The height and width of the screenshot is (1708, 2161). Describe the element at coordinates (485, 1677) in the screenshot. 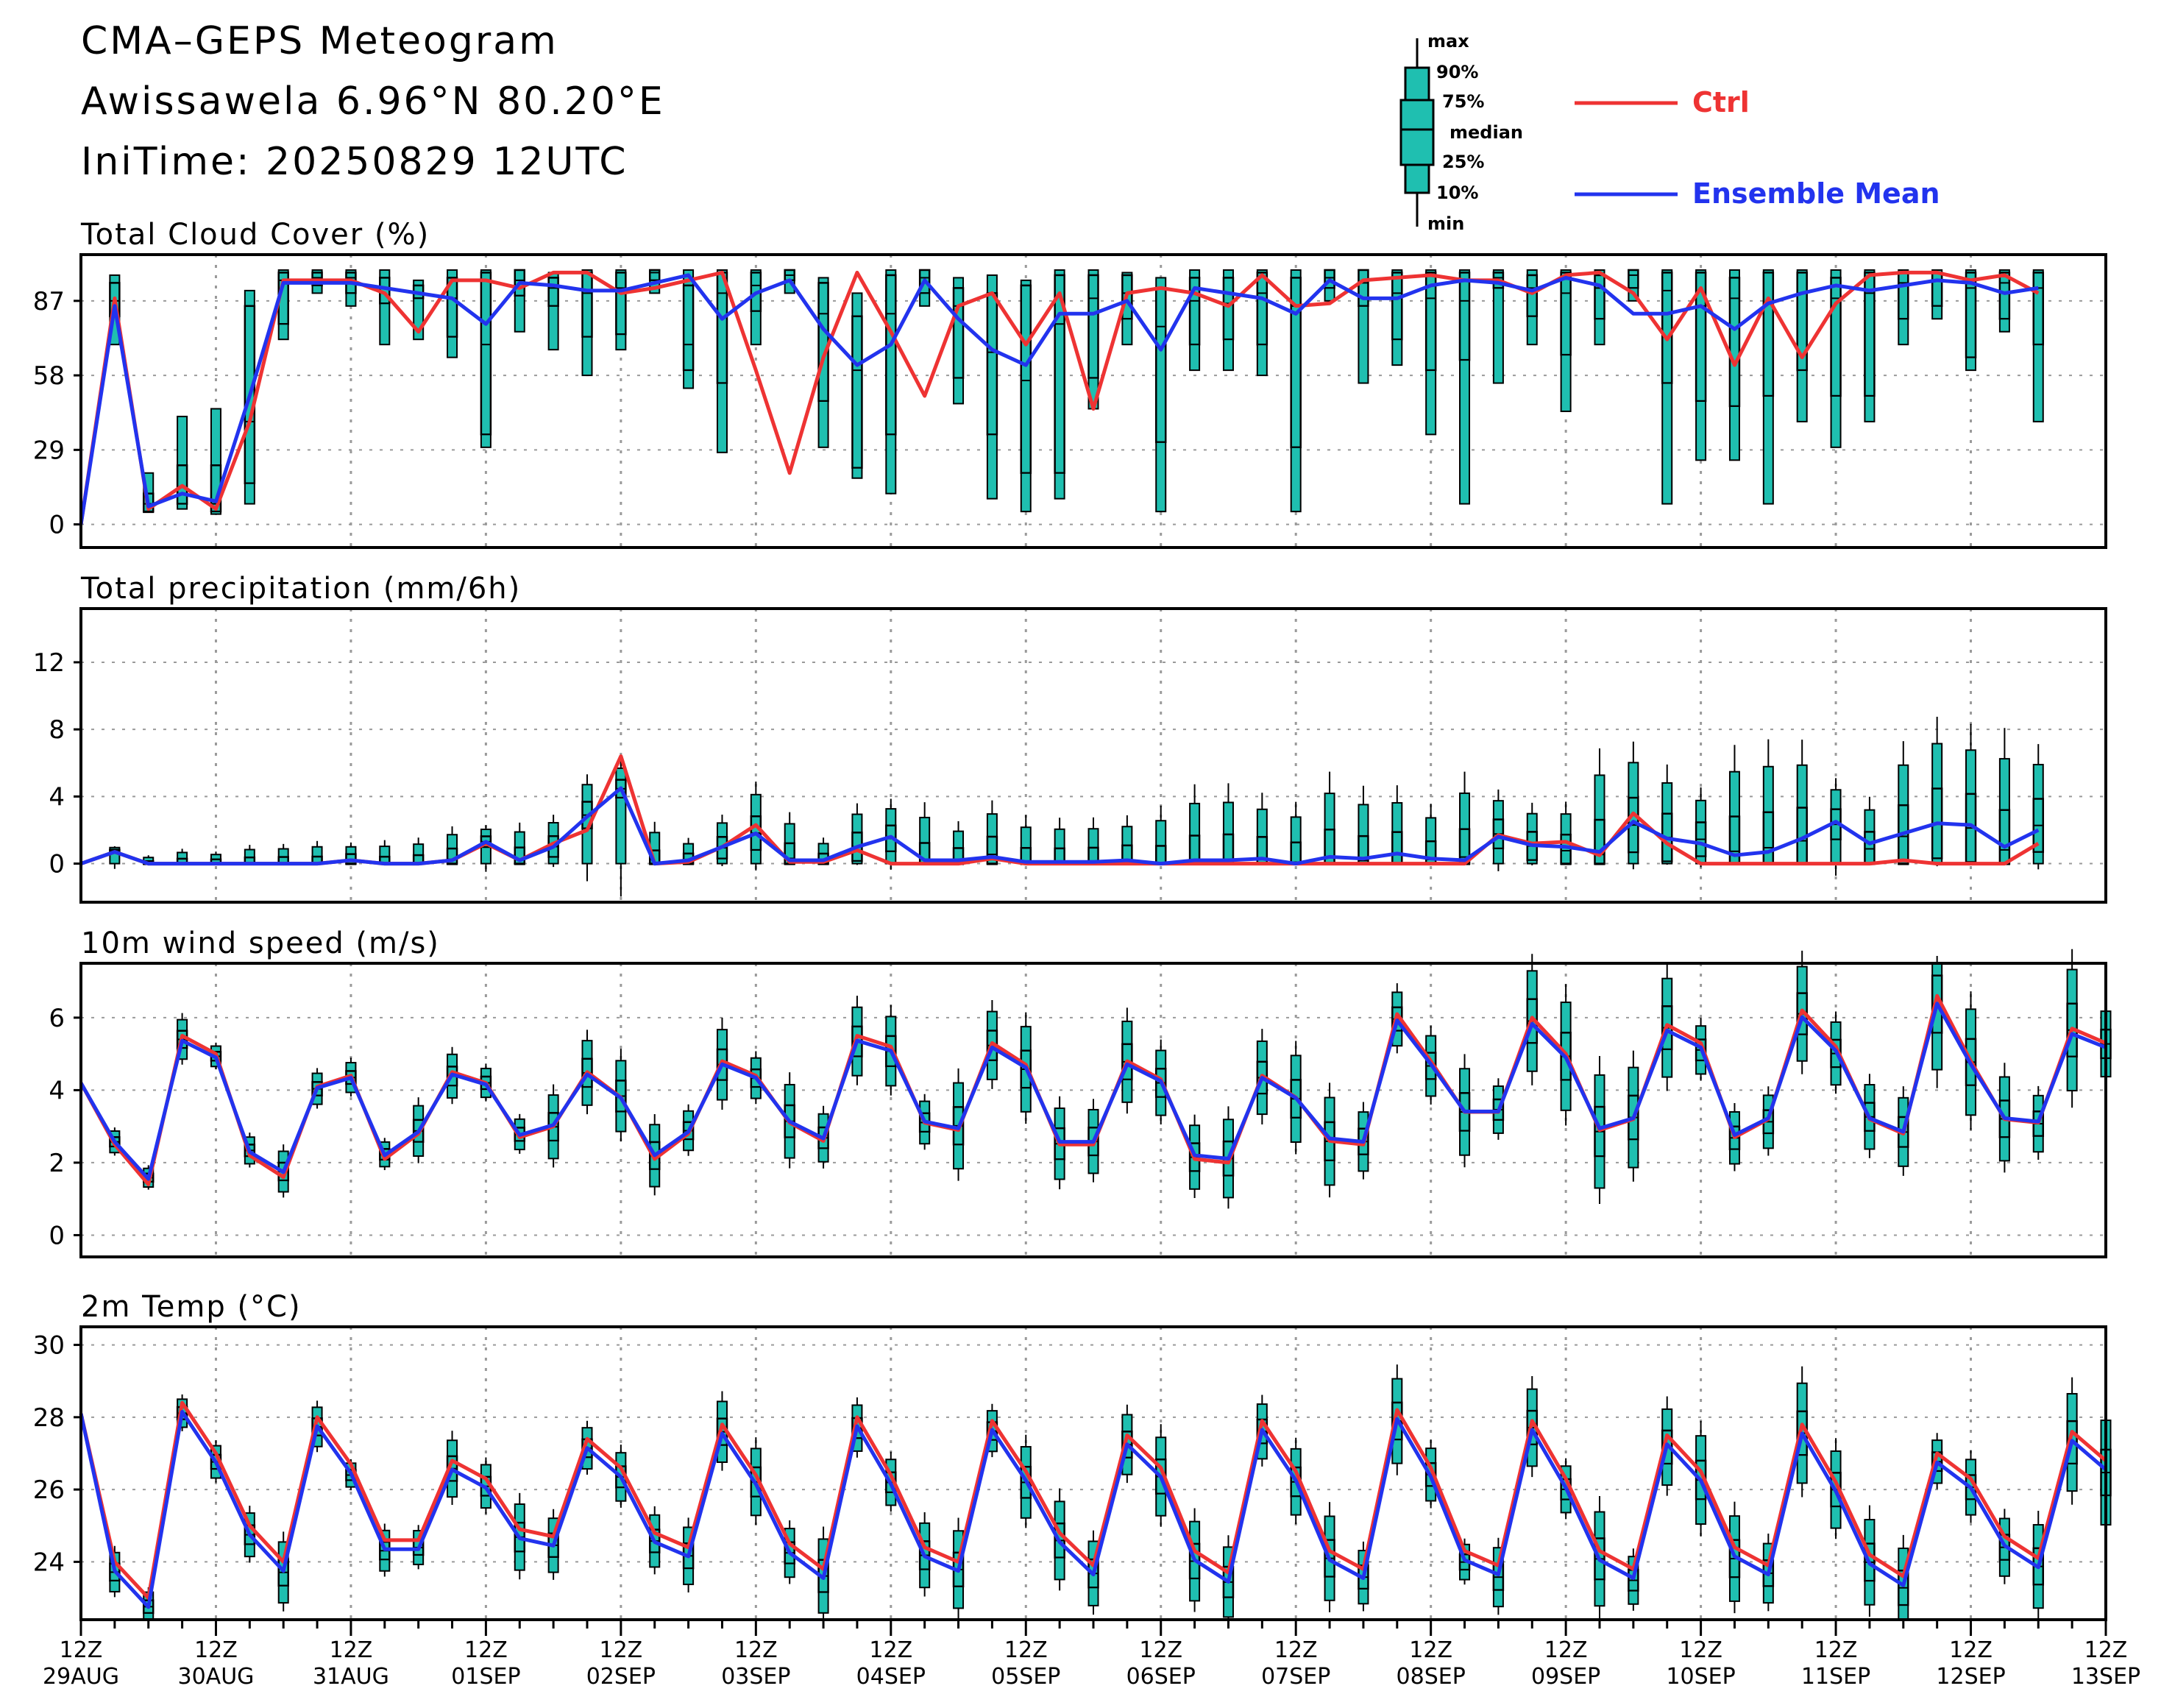

I see `x-tick-date-label: 01SEP` at that location.